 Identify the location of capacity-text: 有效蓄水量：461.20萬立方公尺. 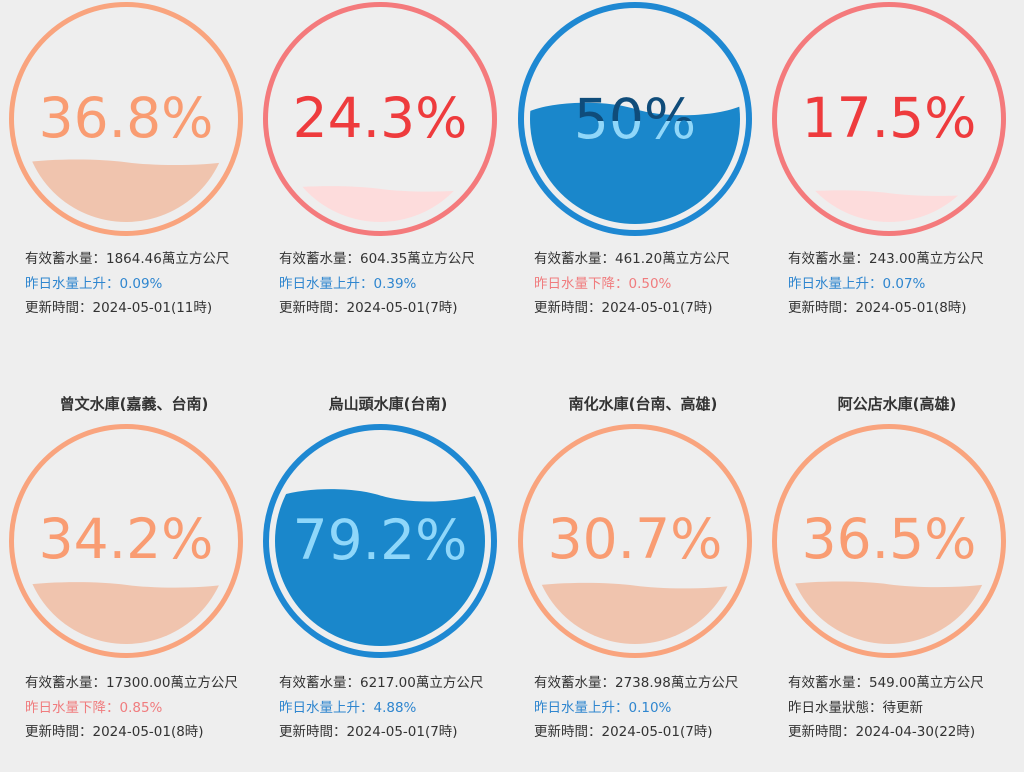
(632, 259).